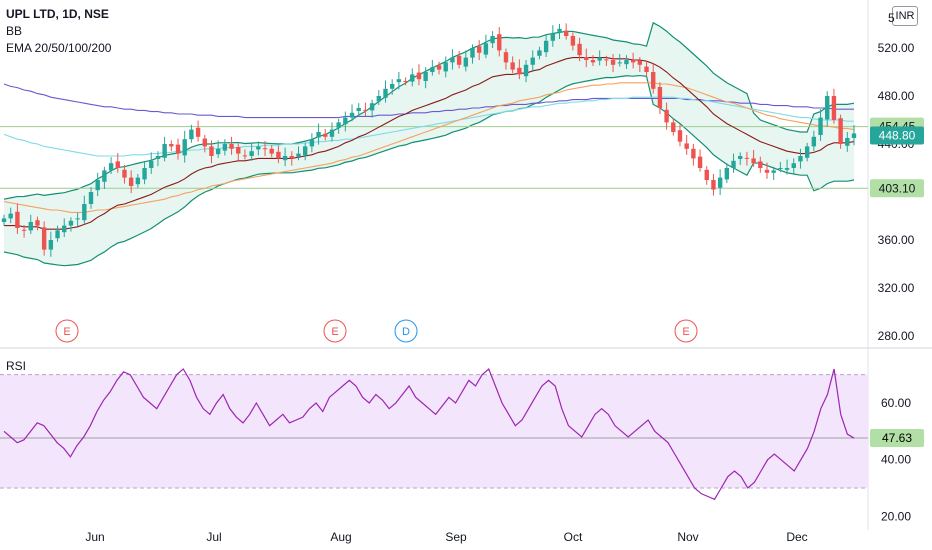 Image resolution: width=932 pixels, height=550 pixels. What do you see at coordinates (896, 288) in the screenshot?
I see `price-tick-label: 320.00` at bounding box center [896, 288].